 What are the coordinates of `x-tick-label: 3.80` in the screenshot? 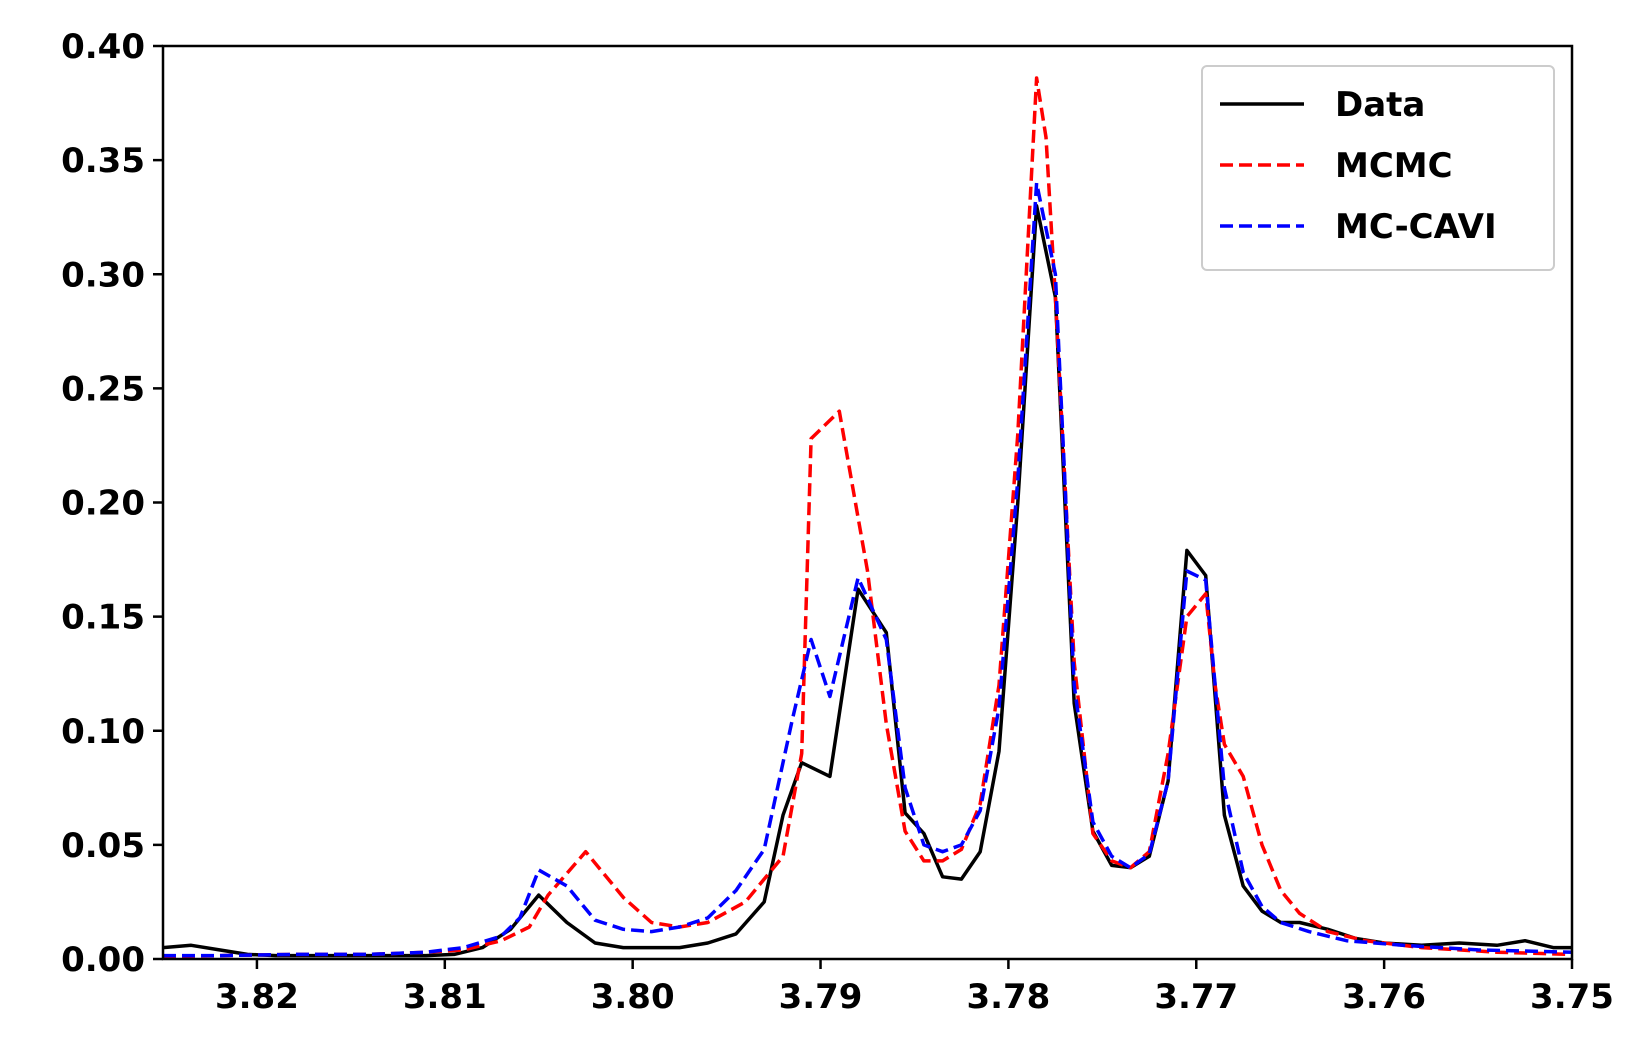 It's located at (633, 997).